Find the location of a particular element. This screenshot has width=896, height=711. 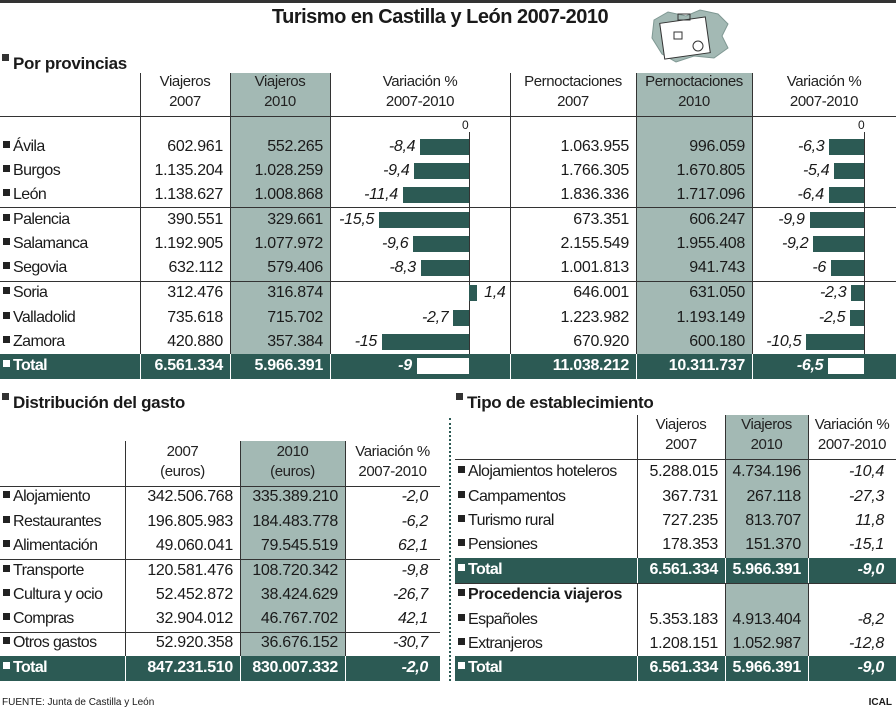

zero-axis is located at coordinates (864, 243).